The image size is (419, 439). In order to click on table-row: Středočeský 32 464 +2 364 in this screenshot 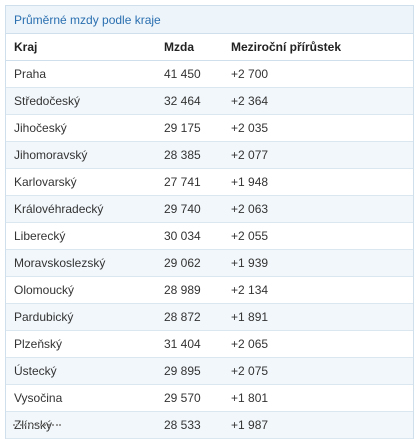, I will do `click(209, 101)`.